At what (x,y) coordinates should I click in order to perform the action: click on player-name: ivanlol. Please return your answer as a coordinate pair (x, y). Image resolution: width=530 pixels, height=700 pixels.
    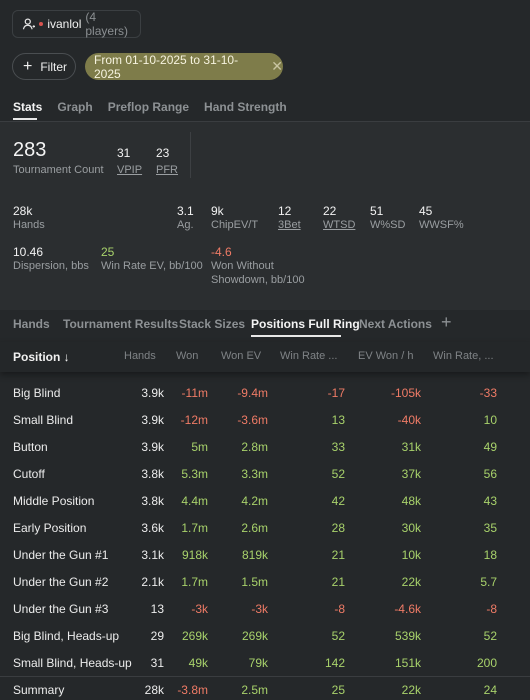
    Looking at the image, I should click on (64, 24).